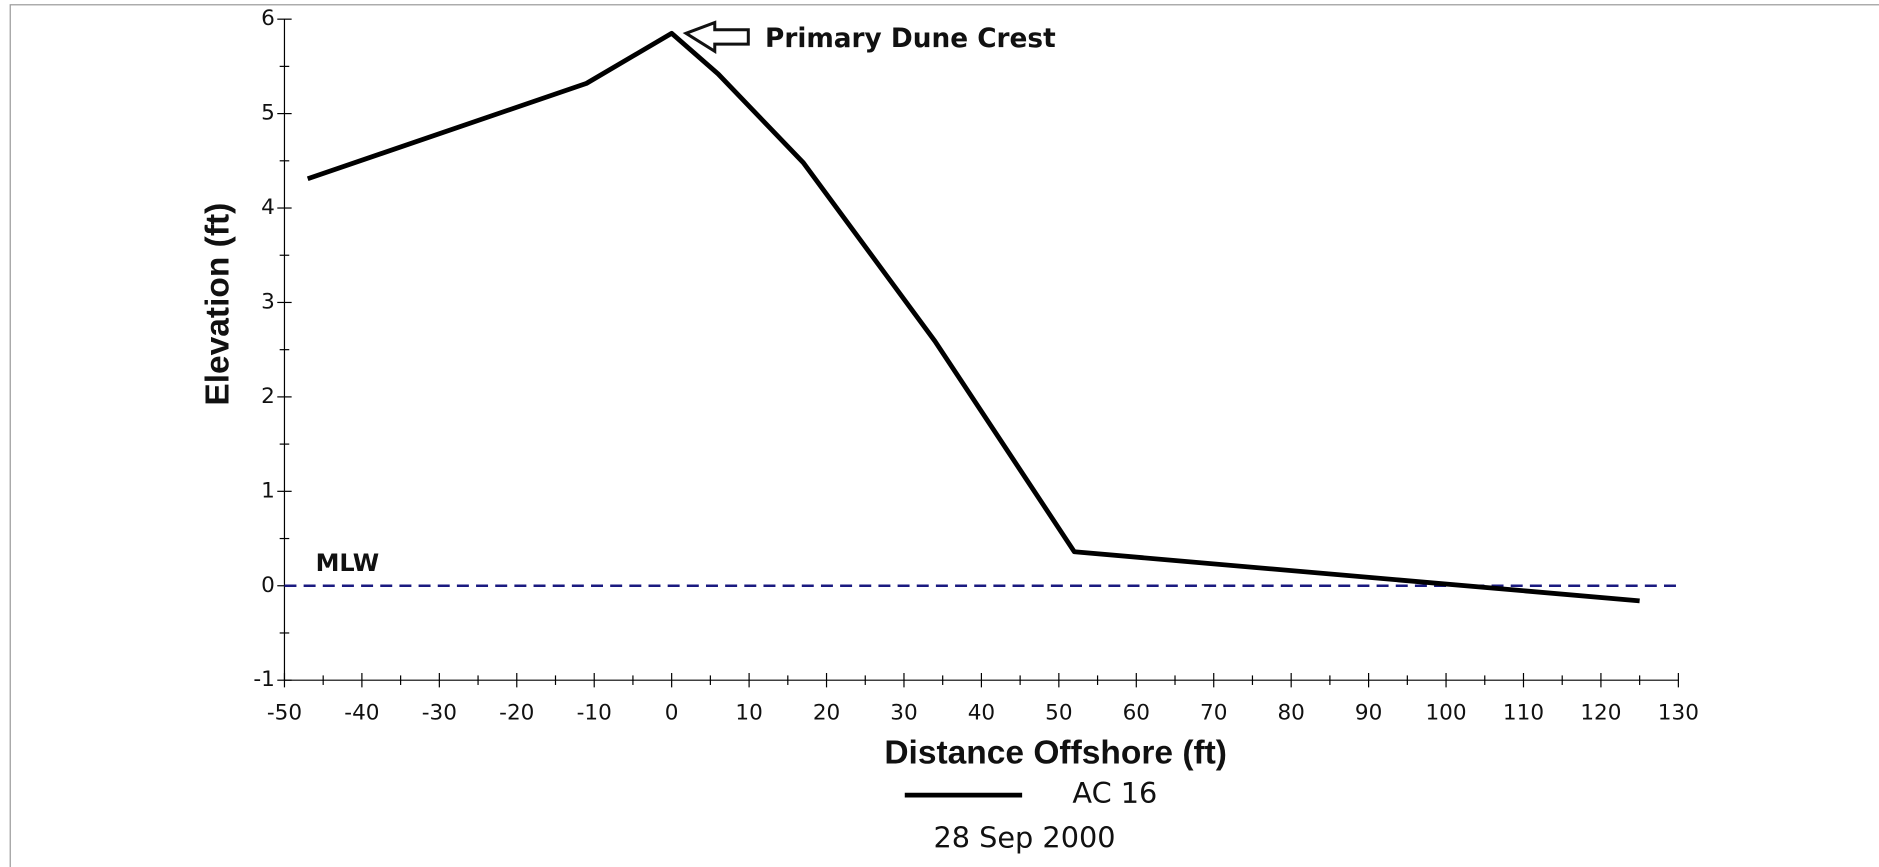 The image size is (1879, 867). I want to click on y-tick-label: 6, so click(268, 18).